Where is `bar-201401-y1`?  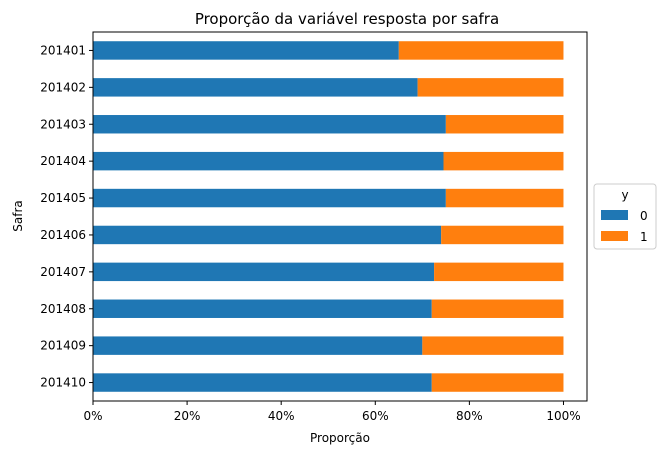 bar-201401-y1 is located at coordinates (481, 50).